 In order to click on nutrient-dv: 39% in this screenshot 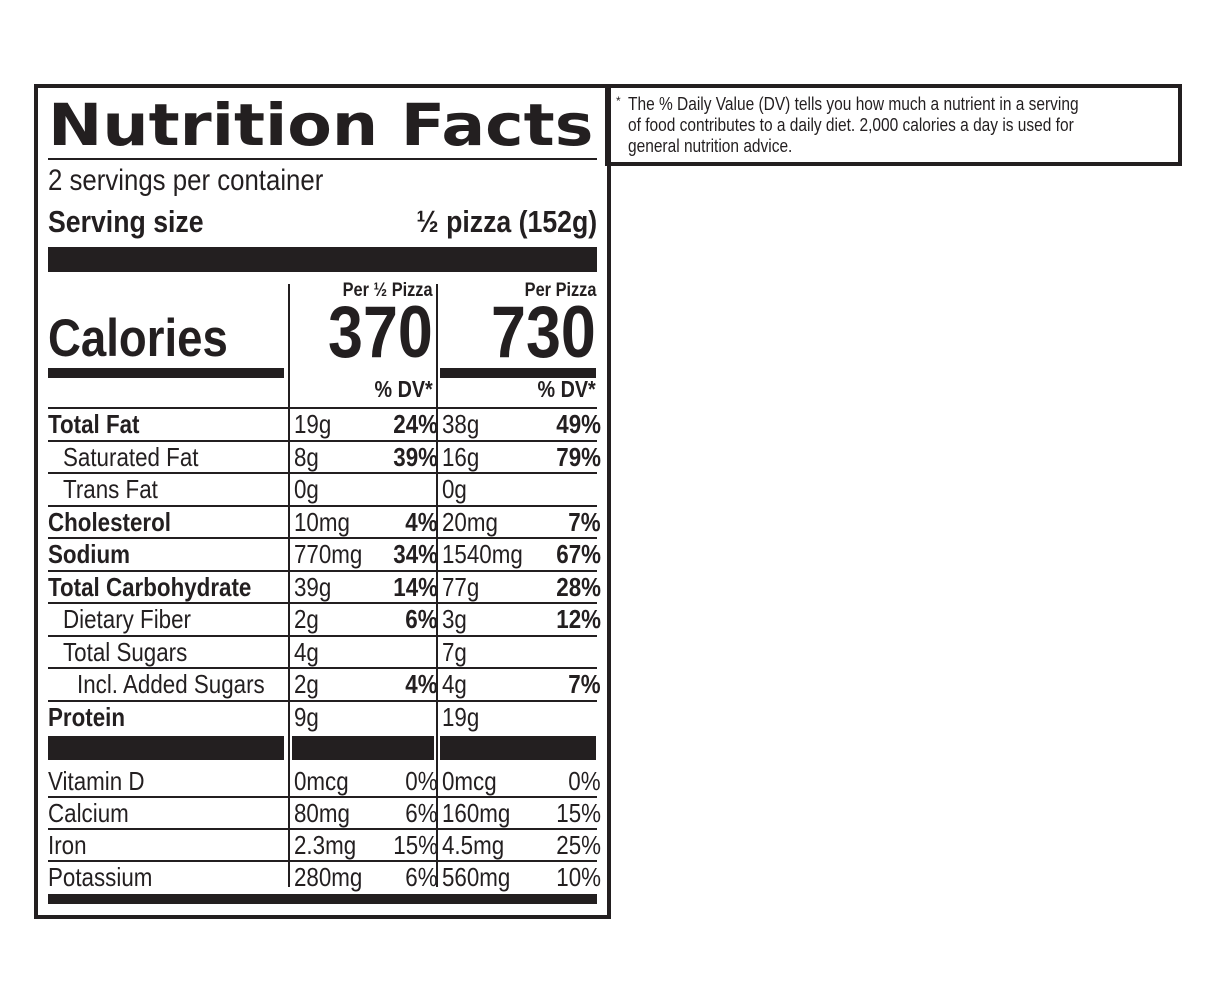, I will do `click(415, 456)`.